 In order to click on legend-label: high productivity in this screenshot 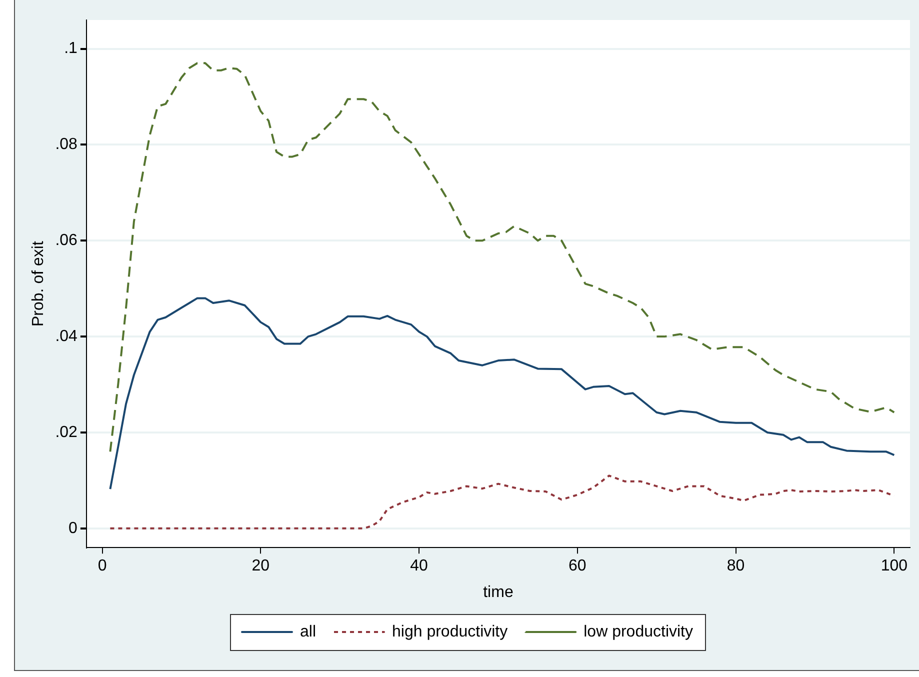, I will do `click(450, 631)`.